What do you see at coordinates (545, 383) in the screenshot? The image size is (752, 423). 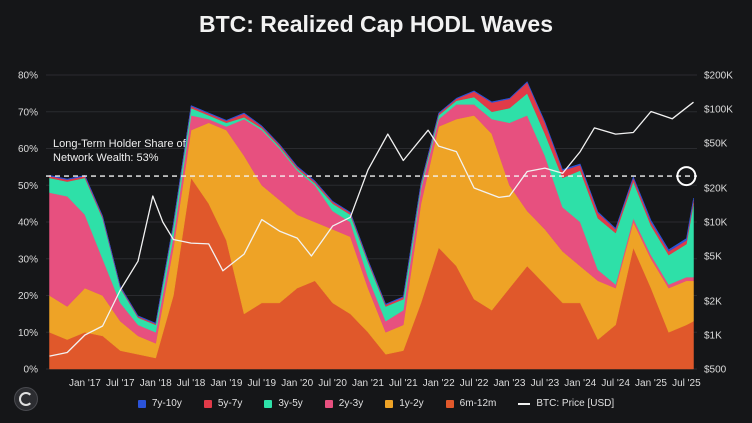 I see `x-tick-label: Jul '23` at bounding box center [545, 383].